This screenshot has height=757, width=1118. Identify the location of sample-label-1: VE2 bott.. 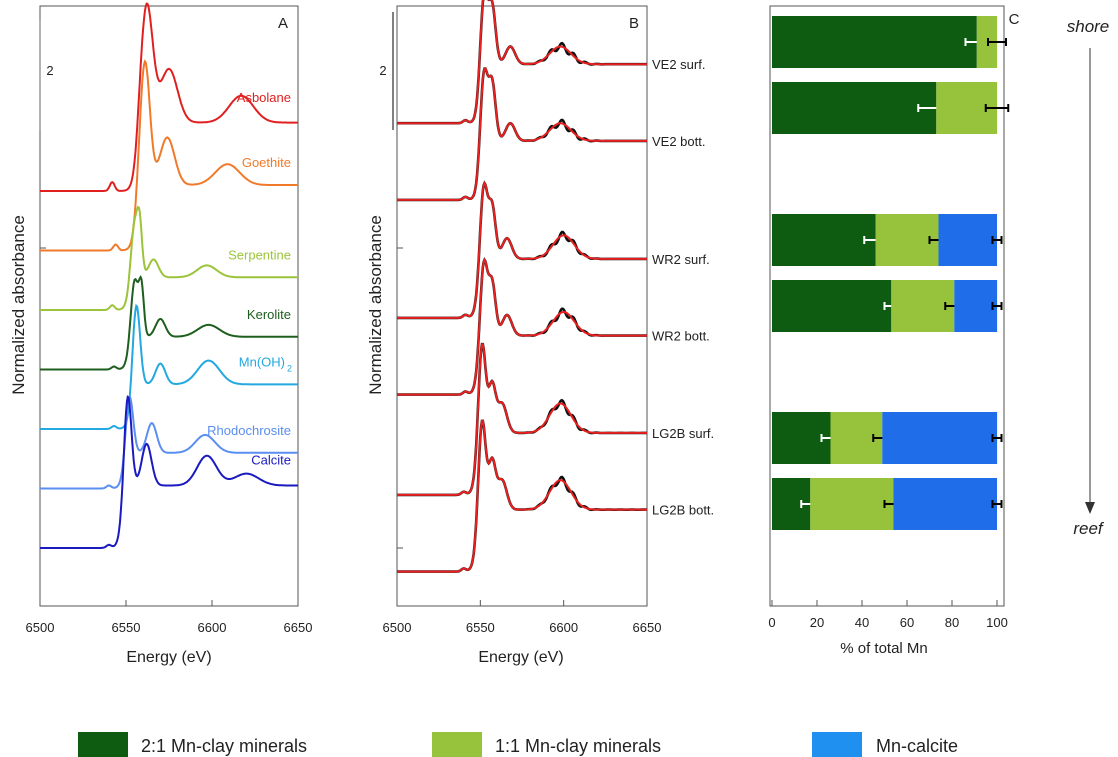
(678, 141).